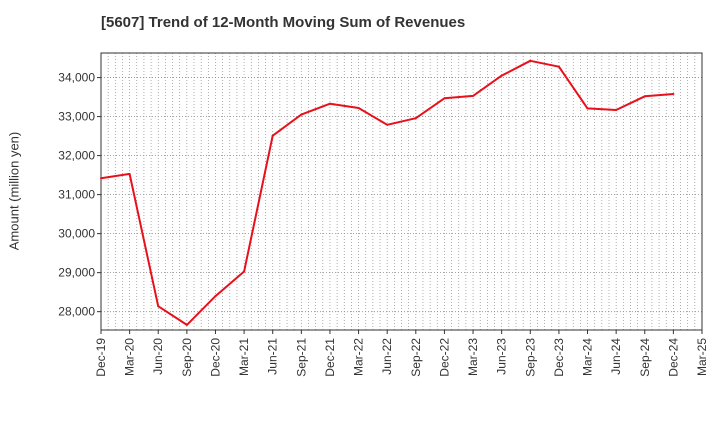 This screenshot has height=440, width=720. What do you see at coordinates (588, 357) in the screenshot?
I see `x-tick-label: Mar-24` at bounding box center [588, 357].